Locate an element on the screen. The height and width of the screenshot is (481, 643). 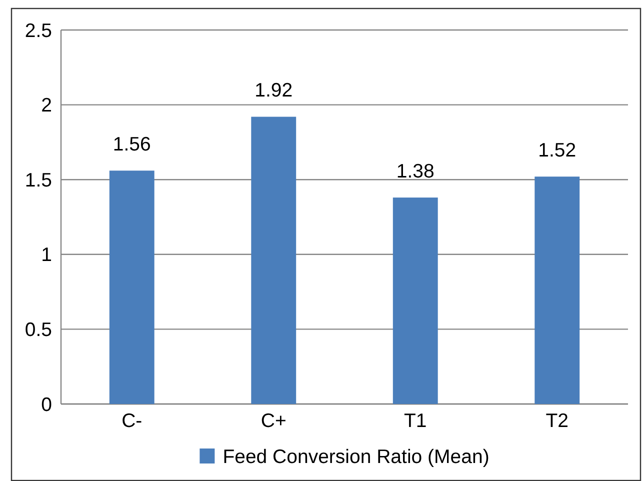
x-tick-label: C+ is located at coordinates (273, 421).